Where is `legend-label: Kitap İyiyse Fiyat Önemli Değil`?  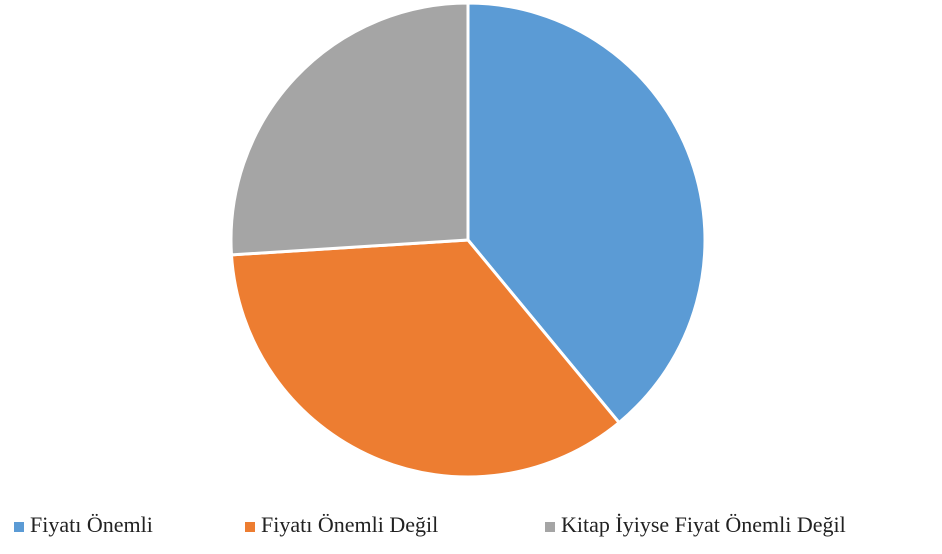
legend-label: Kitap İyiyse Fiyat Önemli Değil is located at coordinates (703, 524).